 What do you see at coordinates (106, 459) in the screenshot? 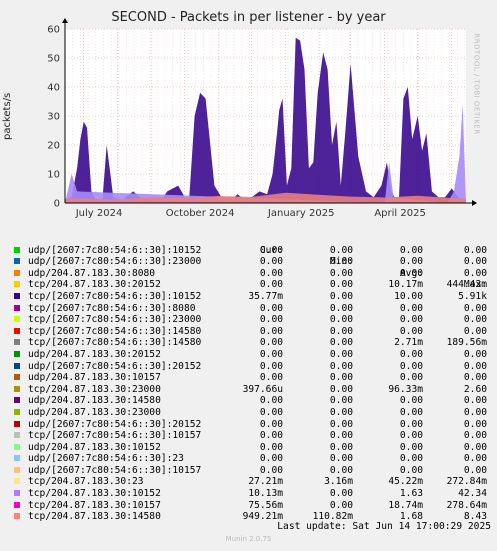
I see `legend-name: udp/[2607:7c80:54:6::30]:23` at bounding box center [106, 459].